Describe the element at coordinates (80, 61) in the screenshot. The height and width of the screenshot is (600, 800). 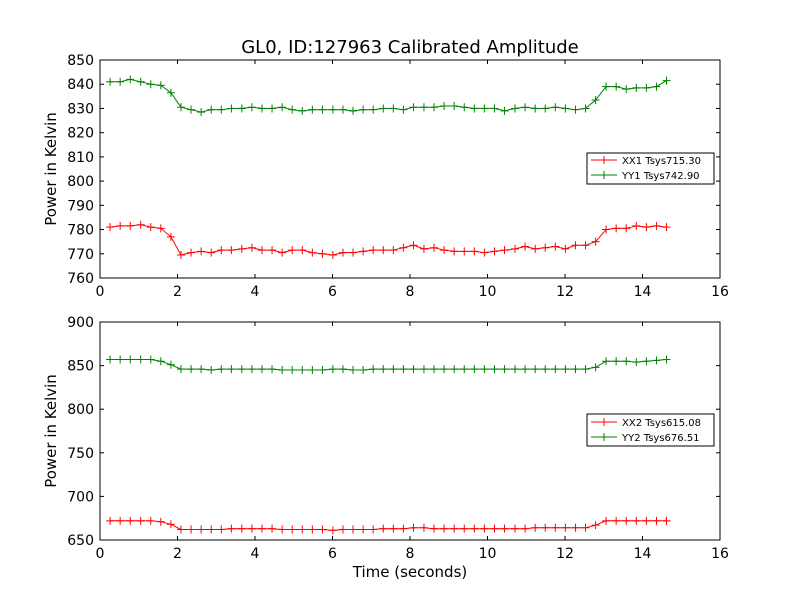
I see `top-y-tick-label: 850` at that location.